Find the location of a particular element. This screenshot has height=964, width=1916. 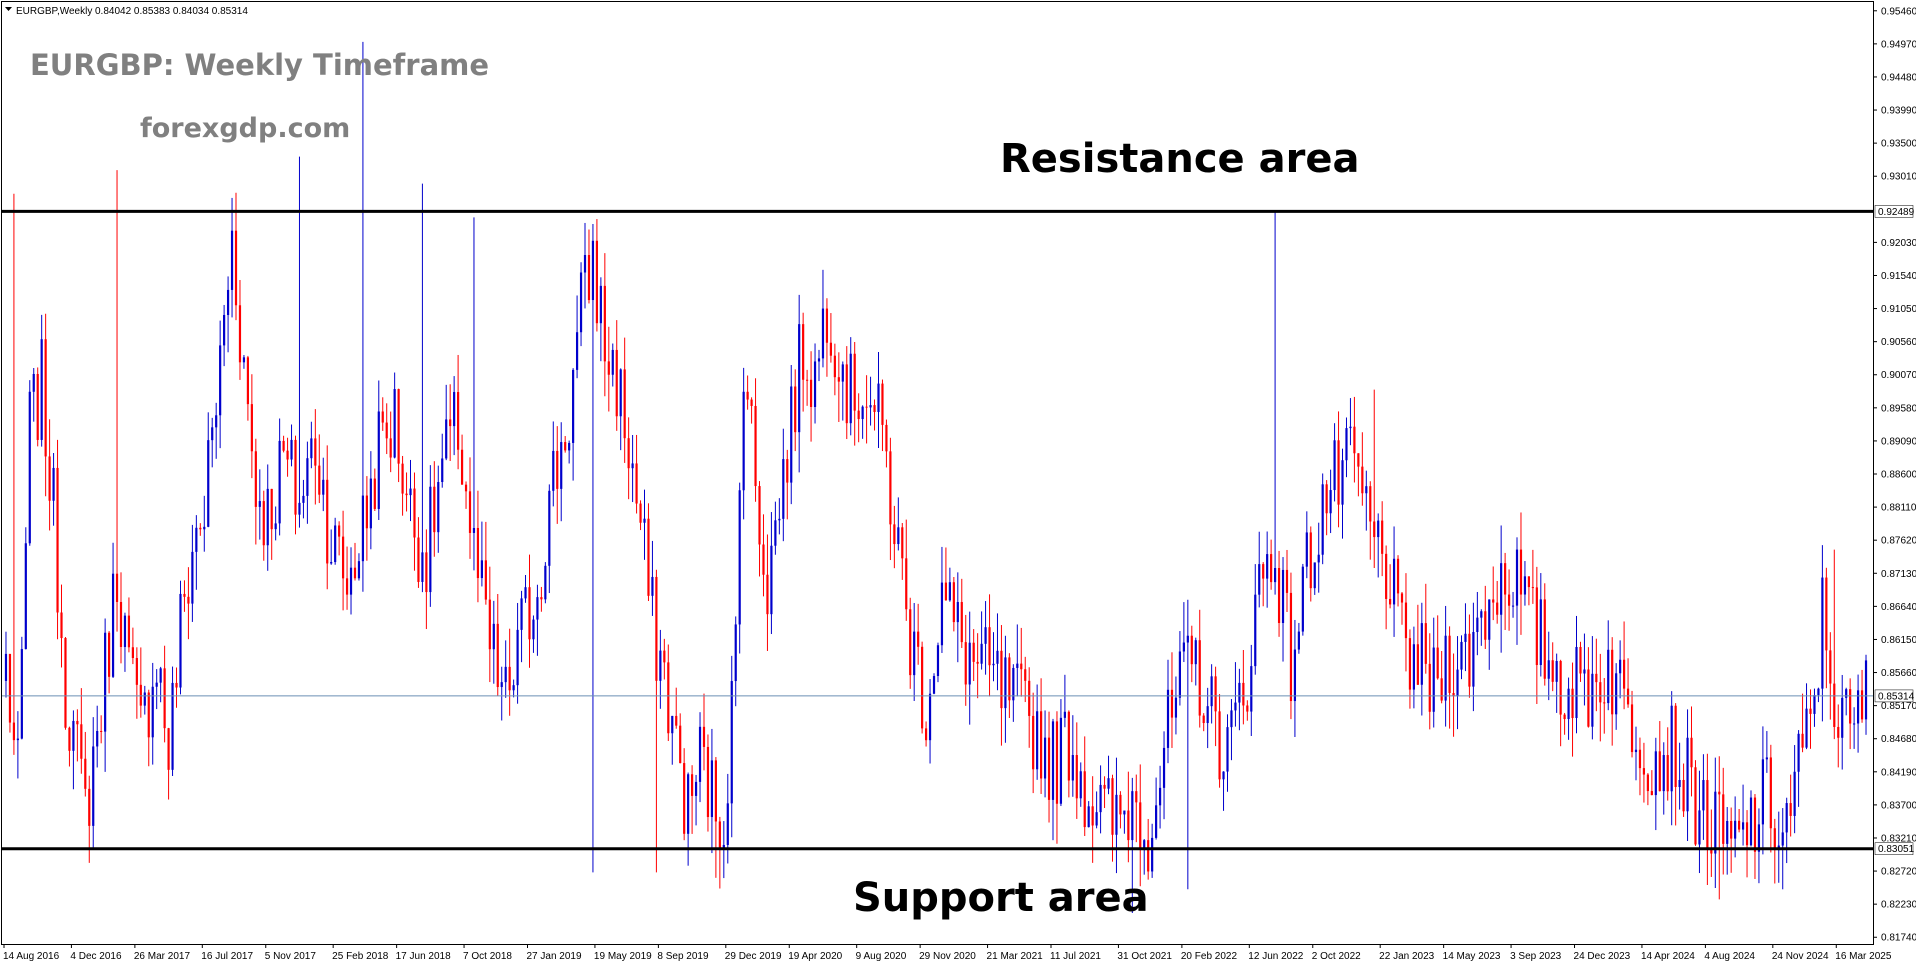

x-tick-label: 9 Aug 2020 is located at coordinates (881, 956).